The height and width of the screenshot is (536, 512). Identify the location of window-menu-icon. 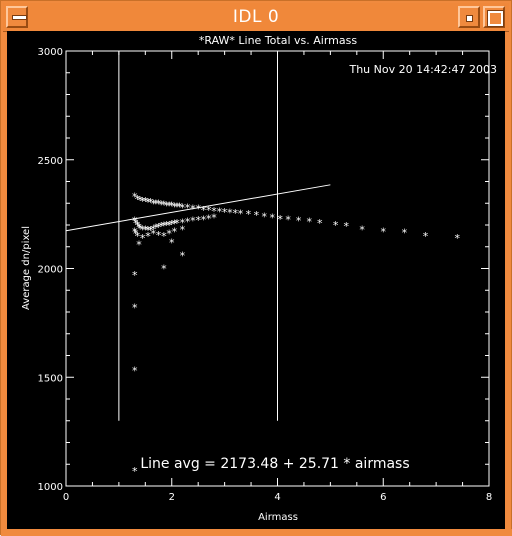
(19, 17).